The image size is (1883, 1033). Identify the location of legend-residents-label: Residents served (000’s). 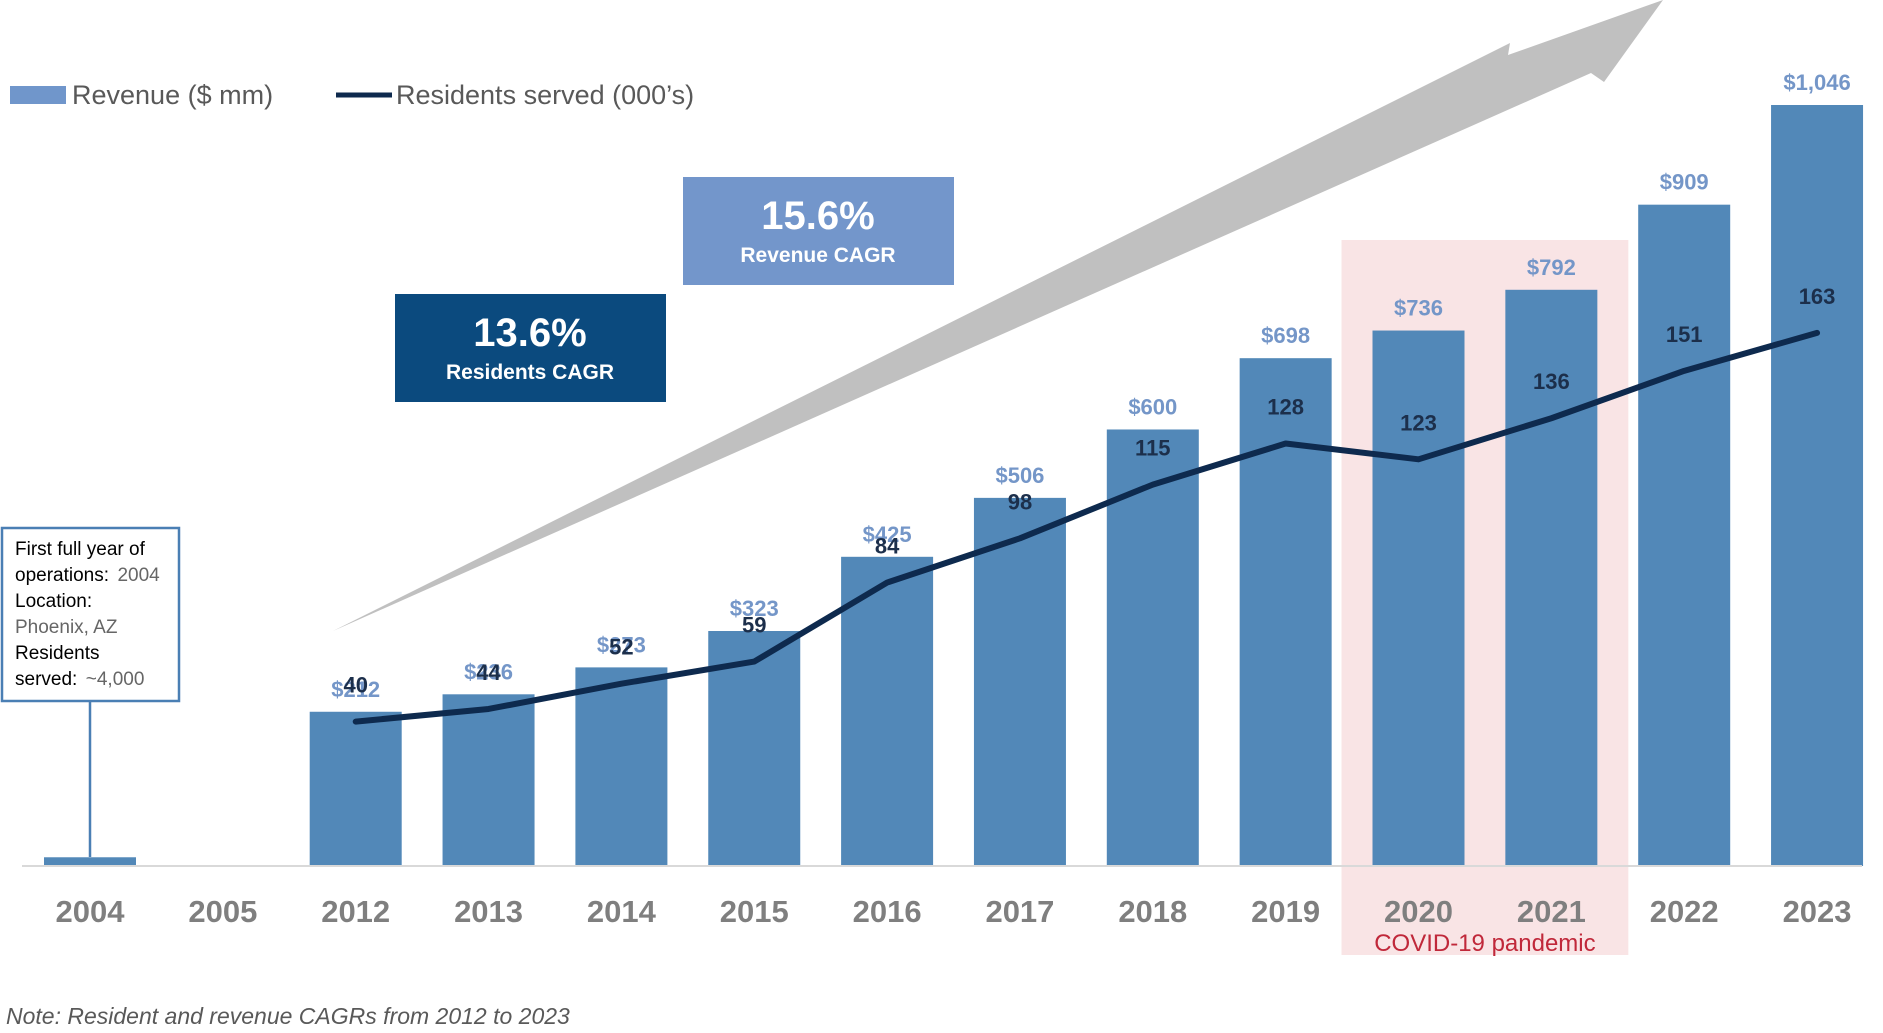
(545, 95).